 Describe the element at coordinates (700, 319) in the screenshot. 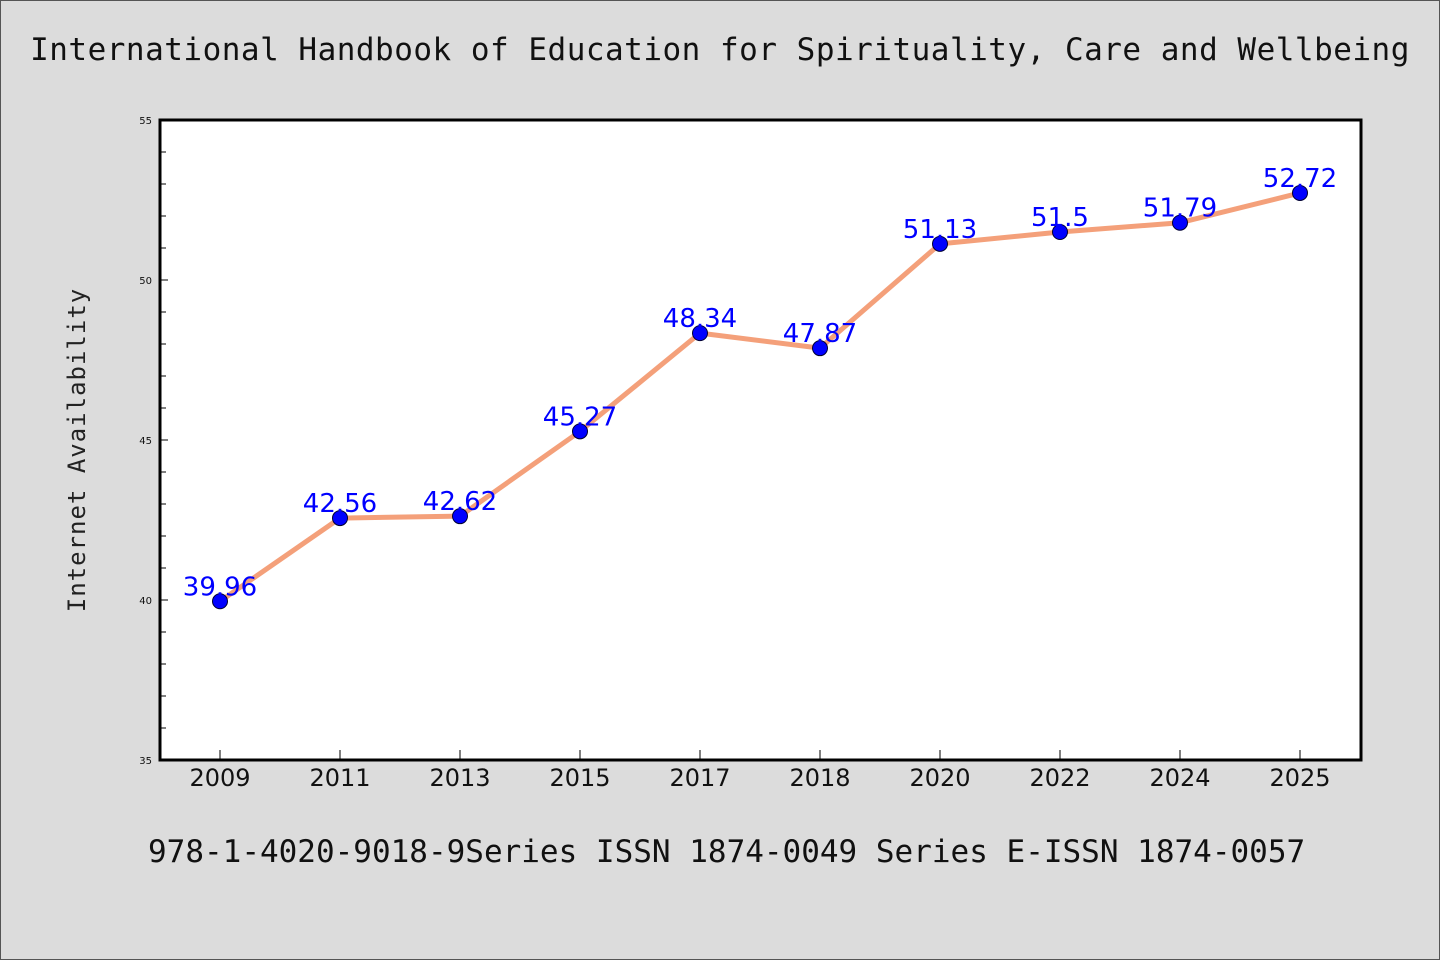

I see `data-label: 48.34` at that location.